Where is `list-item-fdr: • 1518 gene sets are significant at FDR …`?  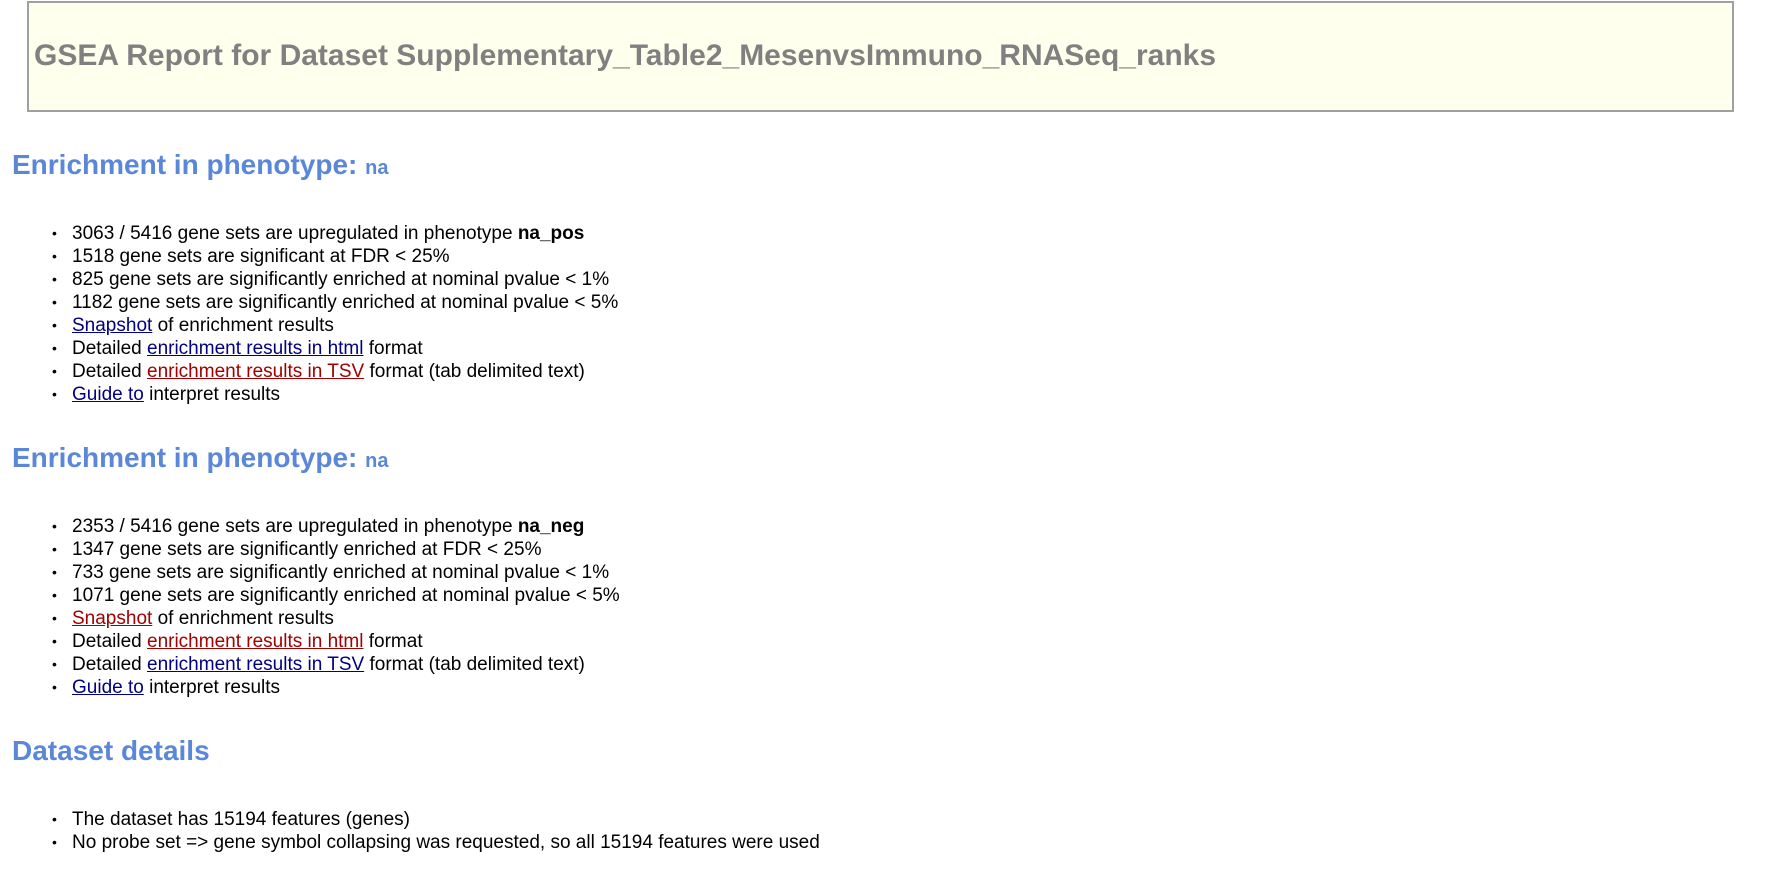
list-item-fdr: • 1518 gene sets are significant at FDR … is located at coordinates (251, 256).